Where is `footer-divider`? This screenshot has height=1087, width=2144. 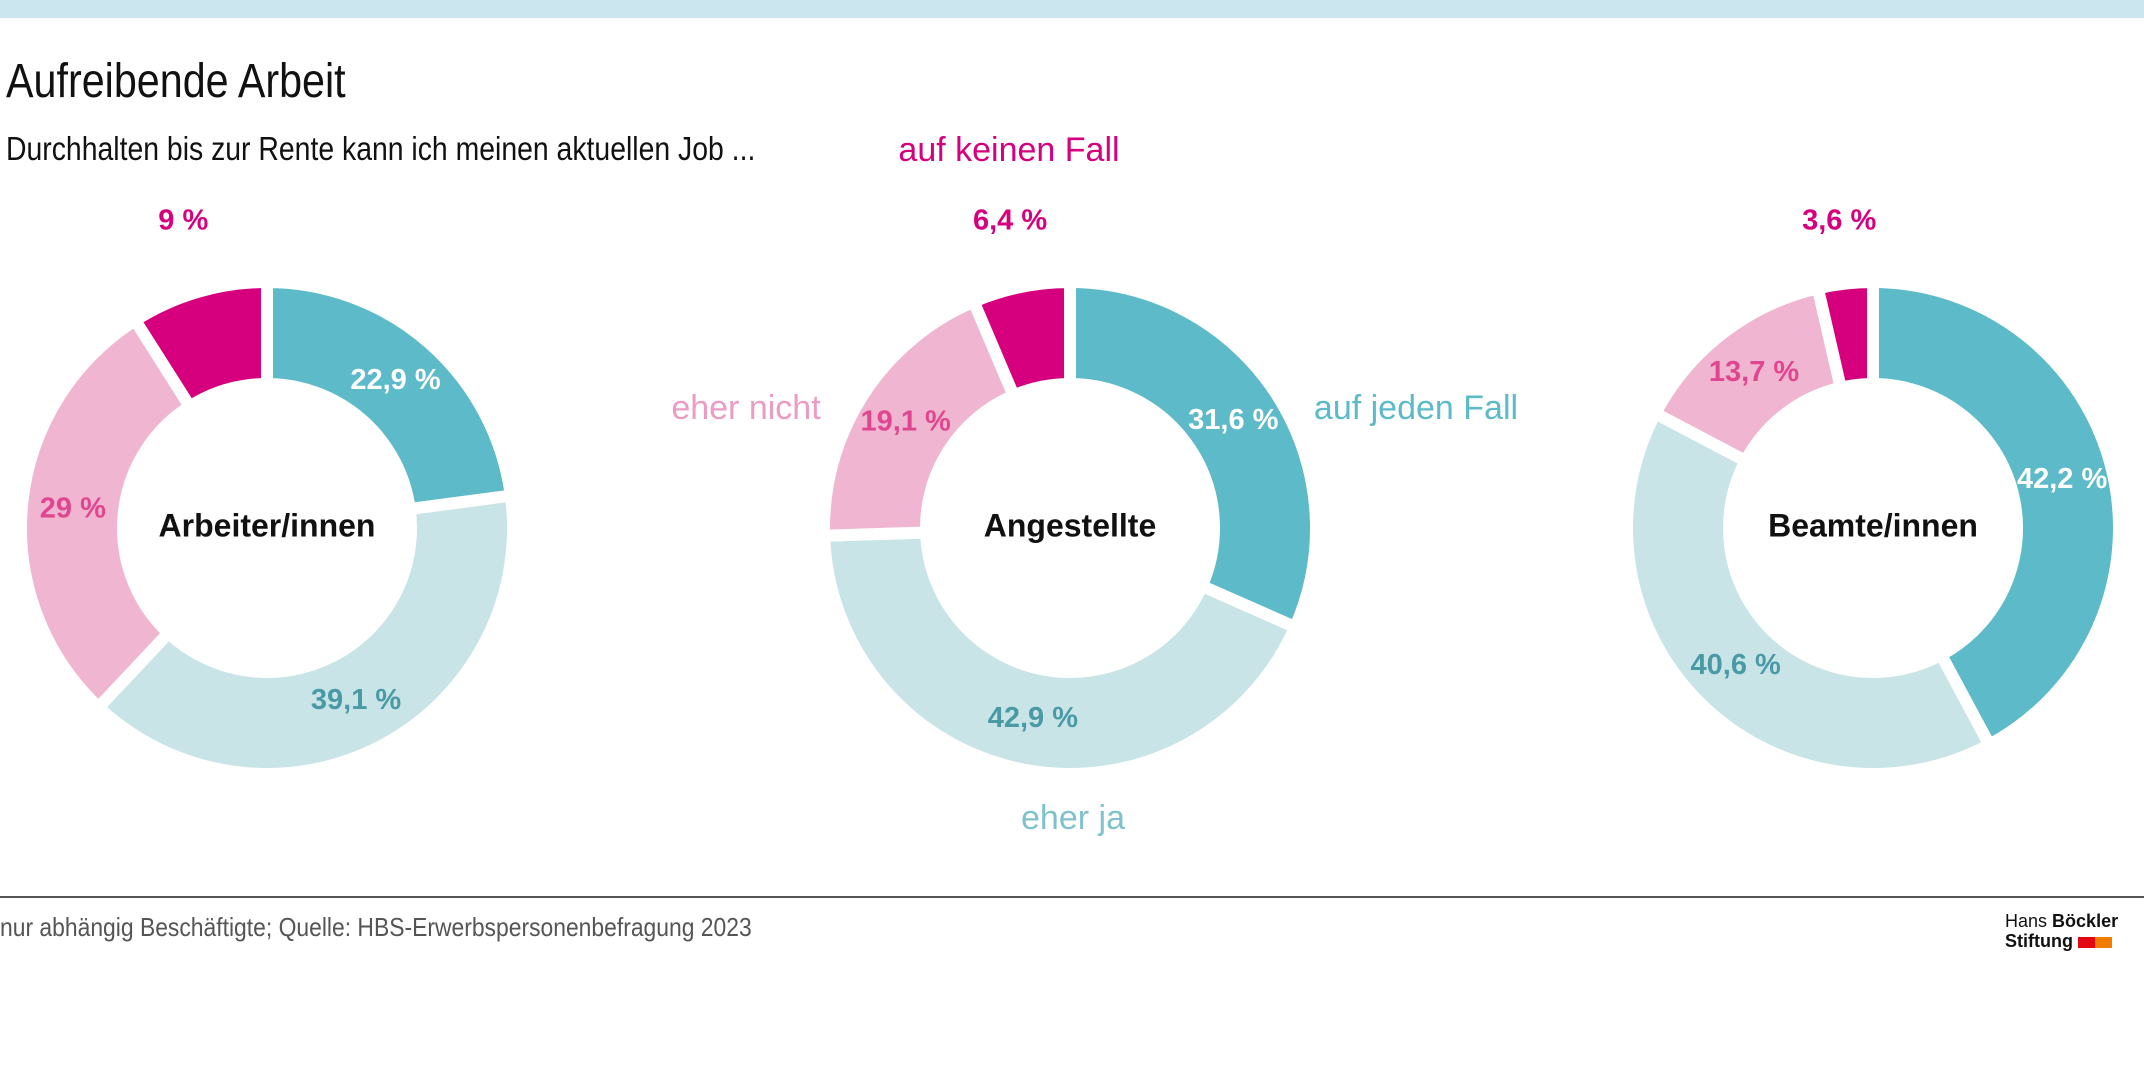
footer-divider is located at coordinates (1072, 897).